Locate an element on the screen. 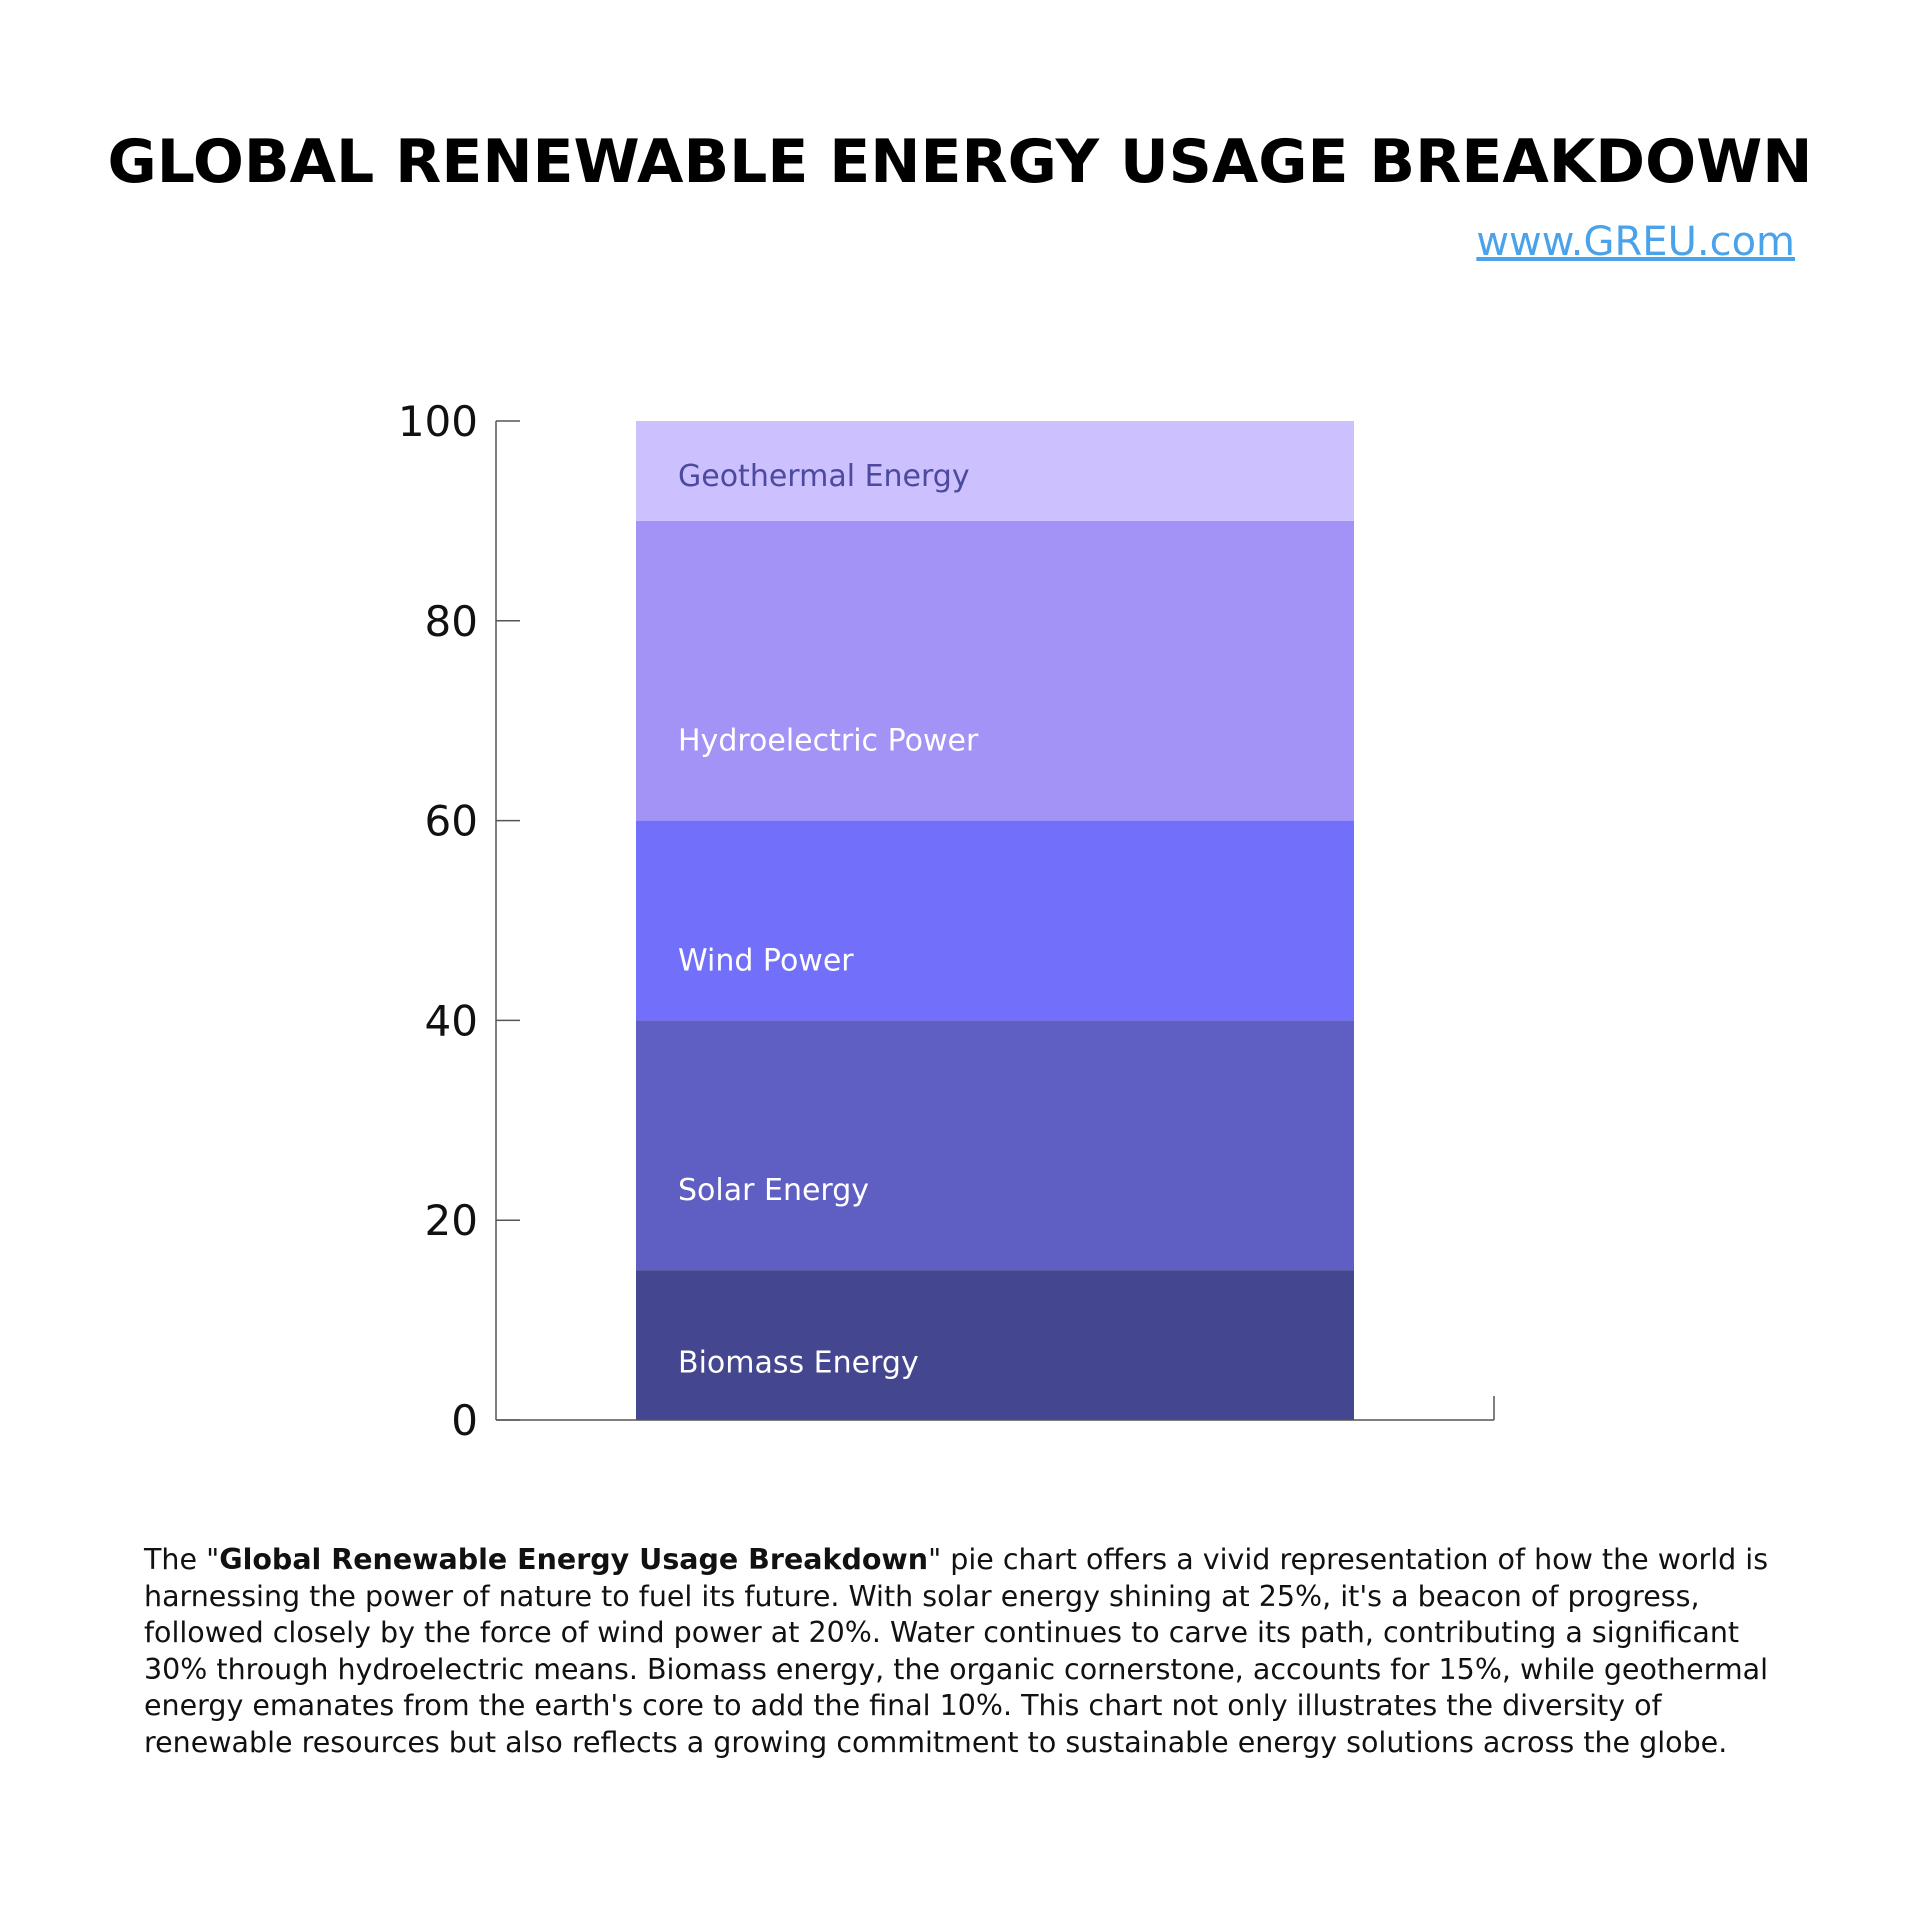 The image size is (1920, 1920). y-tick-label: 20 is located at coordinates (451, 1220).